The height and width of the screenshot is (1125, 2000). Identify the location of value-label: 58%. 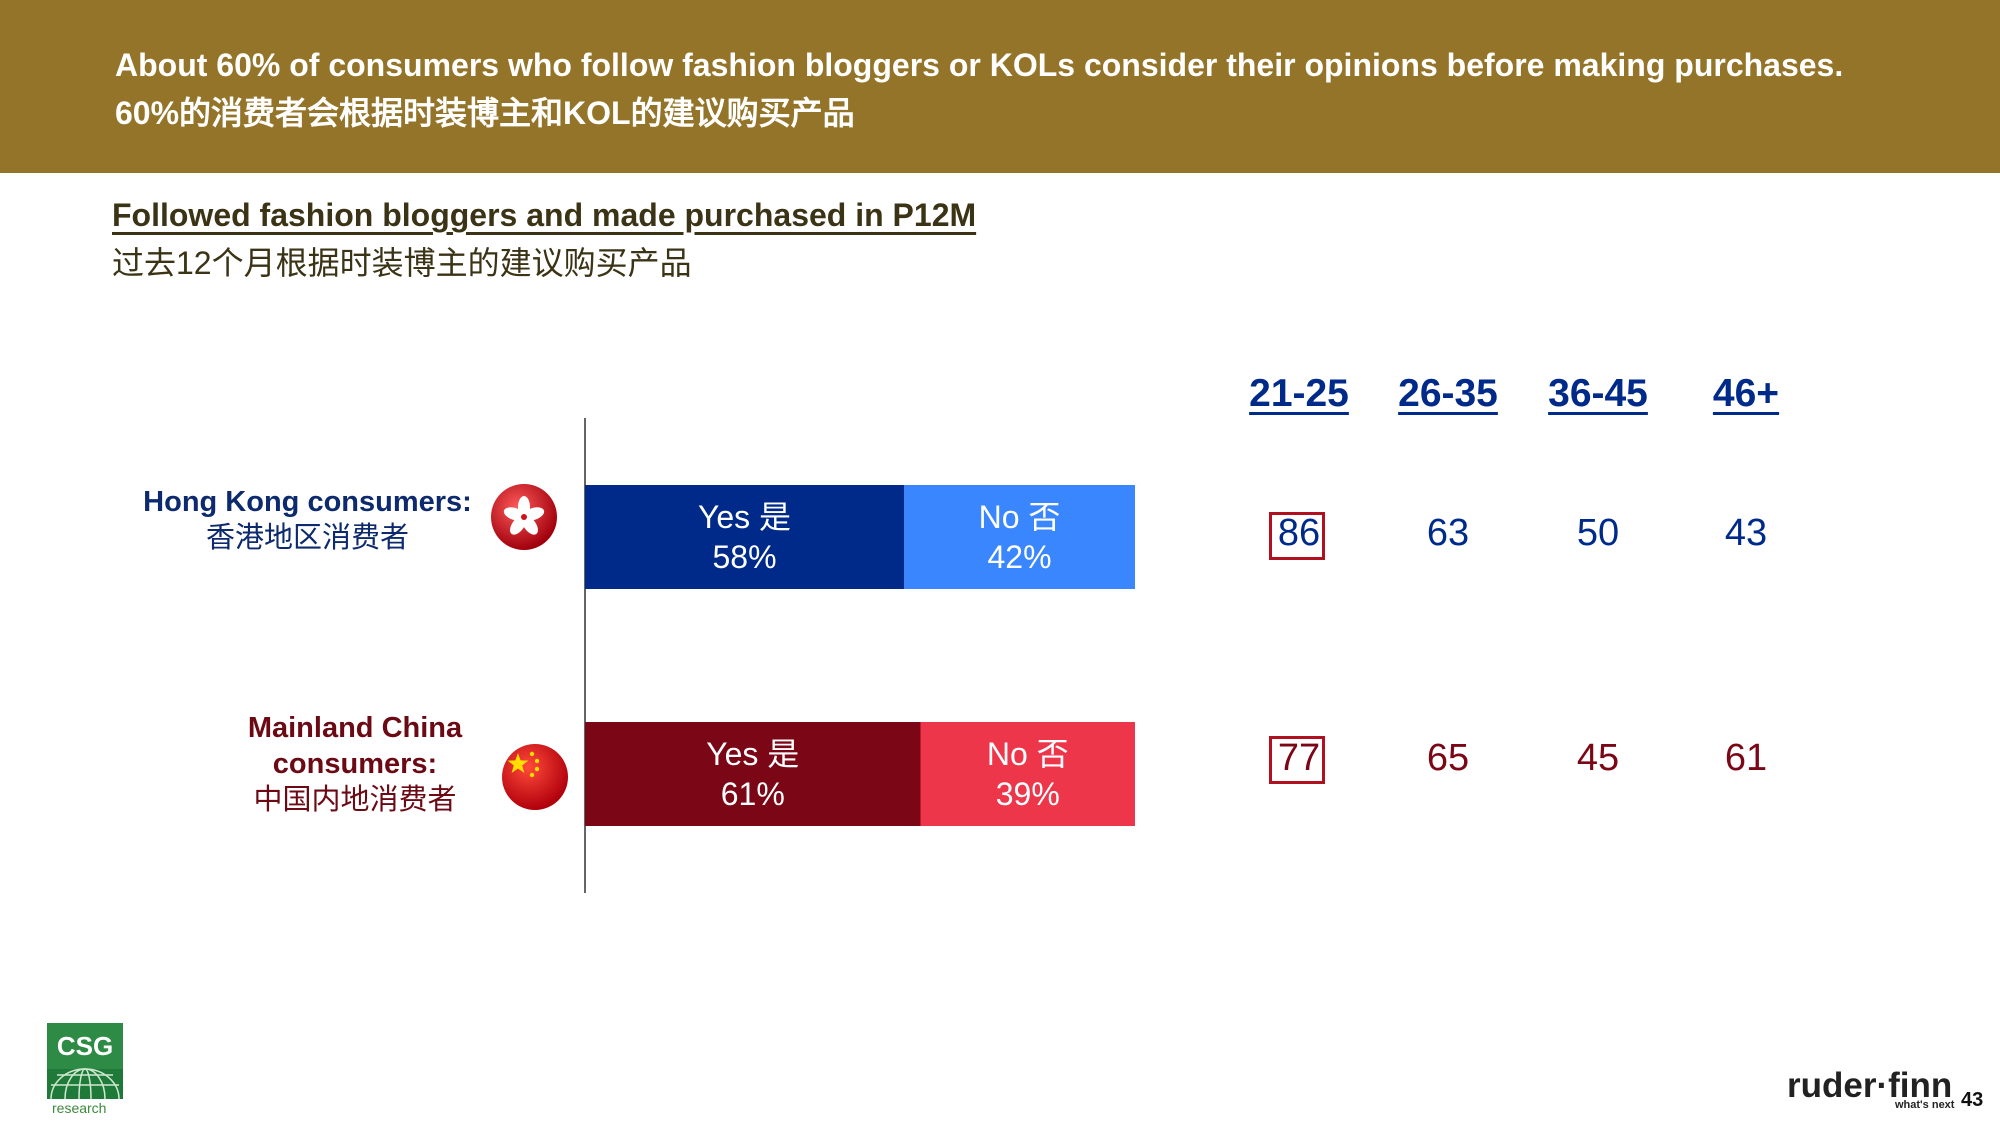
(744, 557).